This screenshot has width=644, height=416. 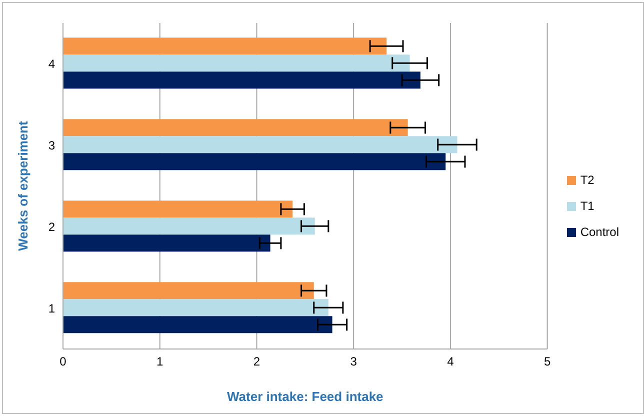 What do you see at coordinates (599, 232) in the screenshot?
I see `legend-label: Control` at bounding box center [599, 232].